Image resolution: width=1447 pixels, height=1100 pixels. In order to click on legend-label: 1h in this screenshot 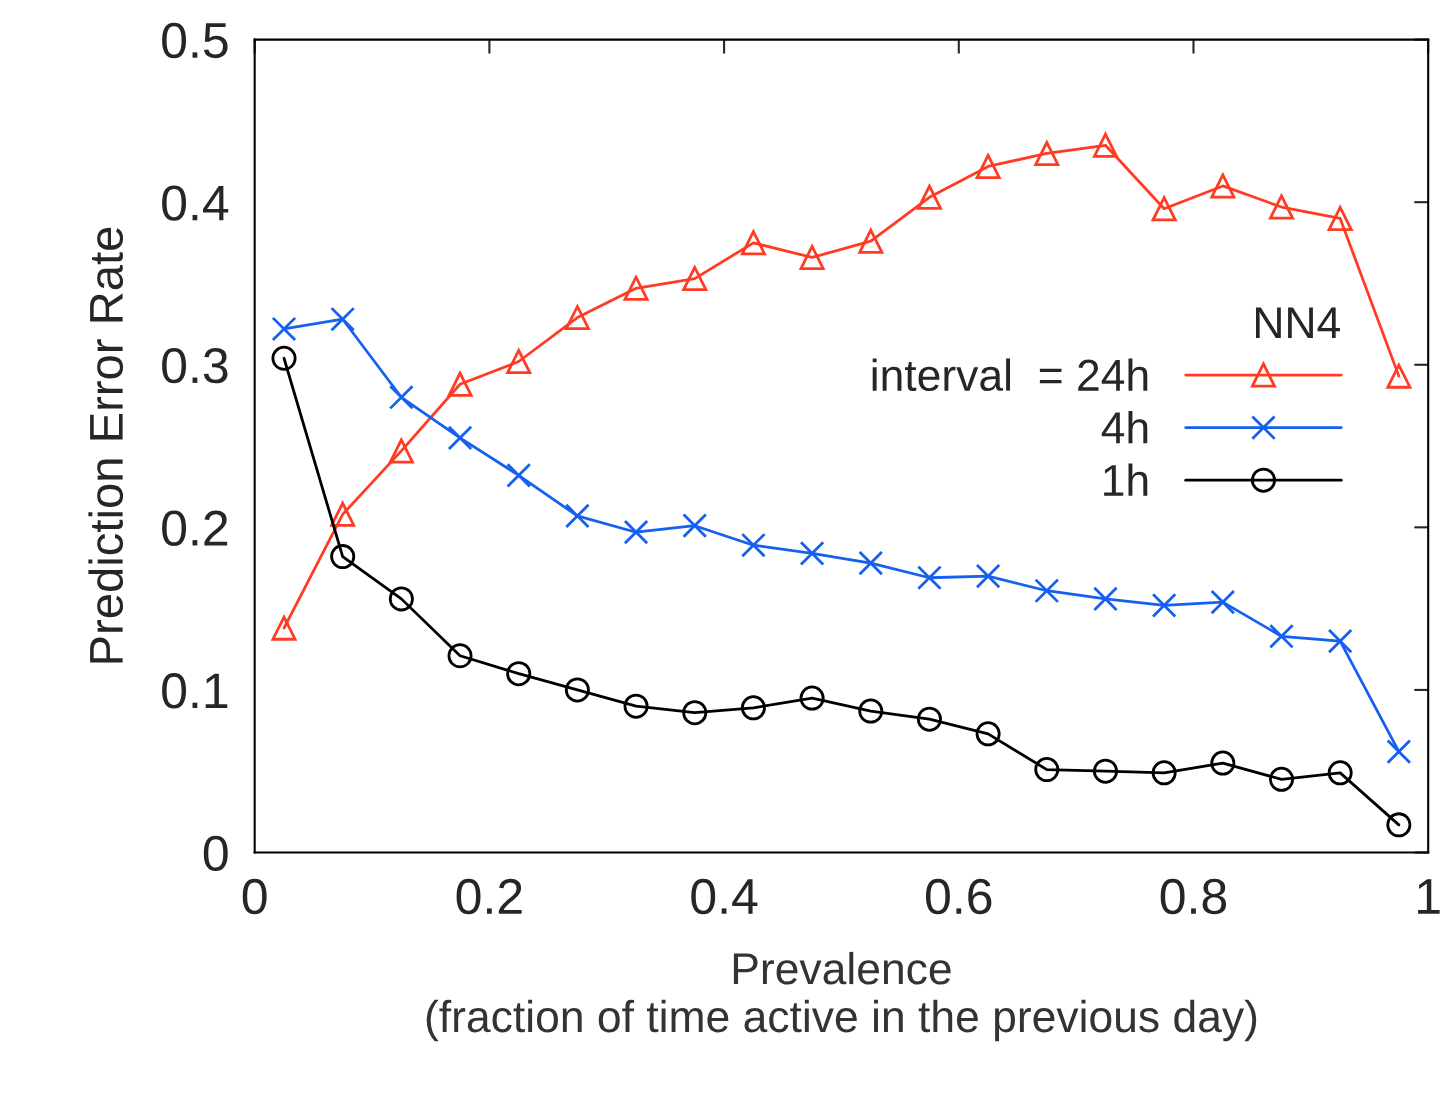, I will do `click(1126, 479)`.